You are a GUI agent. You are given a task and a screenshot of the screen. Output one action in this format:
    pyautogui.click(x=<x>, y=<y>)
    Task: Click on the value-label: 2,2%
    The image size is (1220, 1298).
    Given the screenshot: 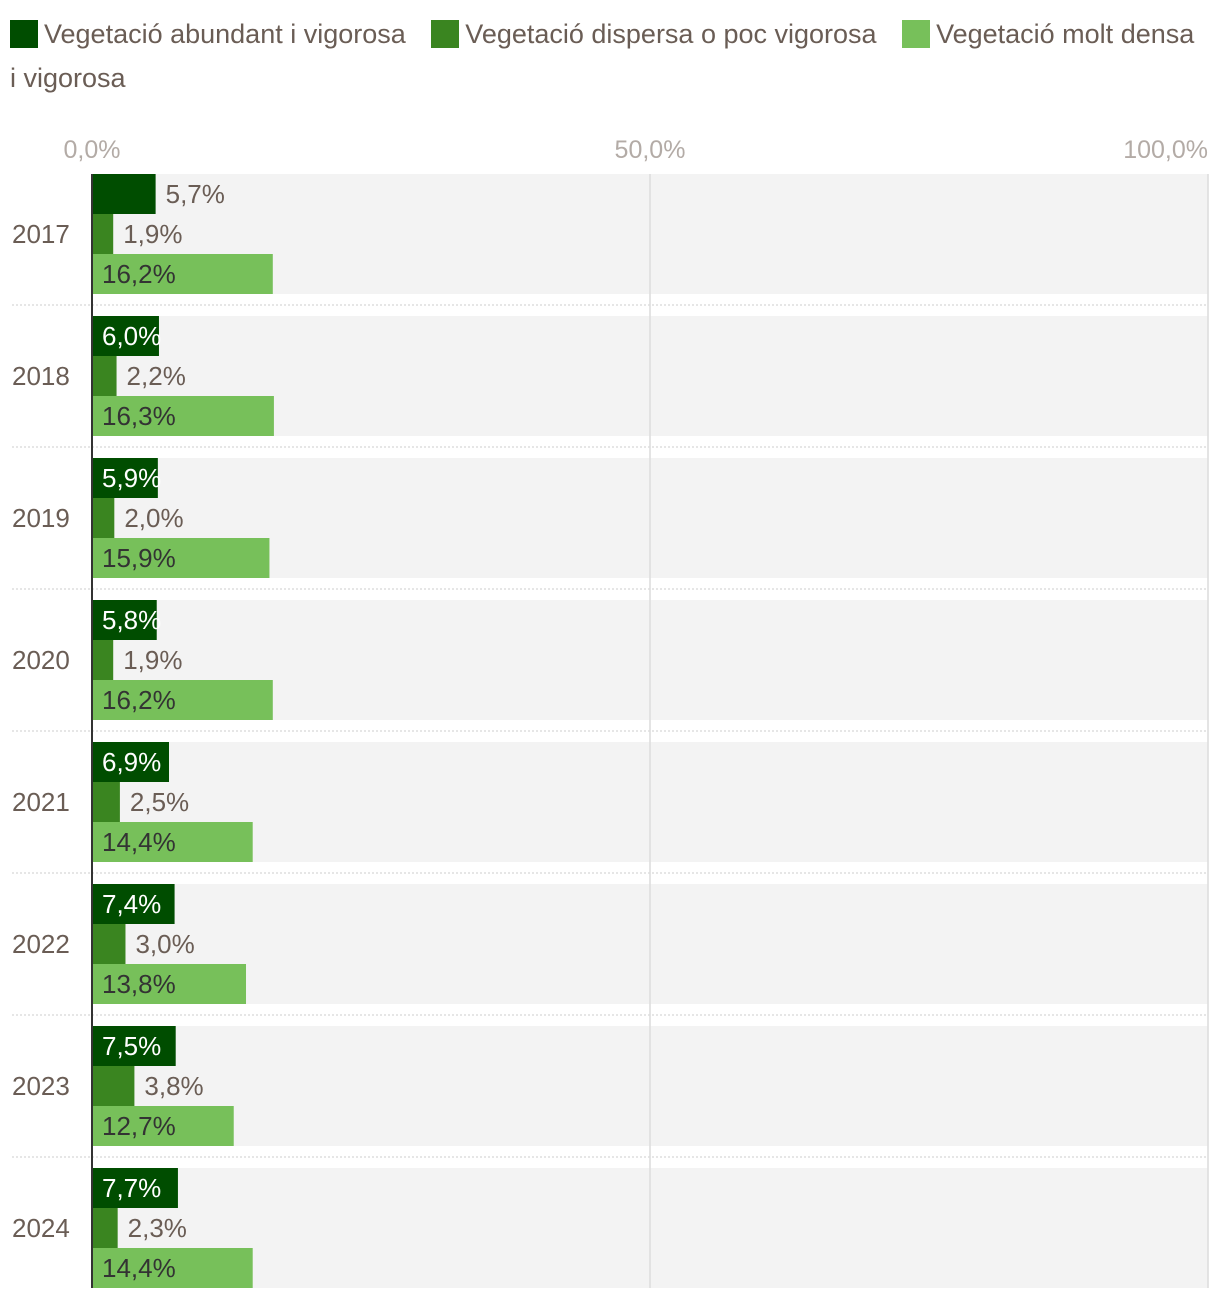 What is the action you would take?
    pyautogui.click(x=156, y=376)
    